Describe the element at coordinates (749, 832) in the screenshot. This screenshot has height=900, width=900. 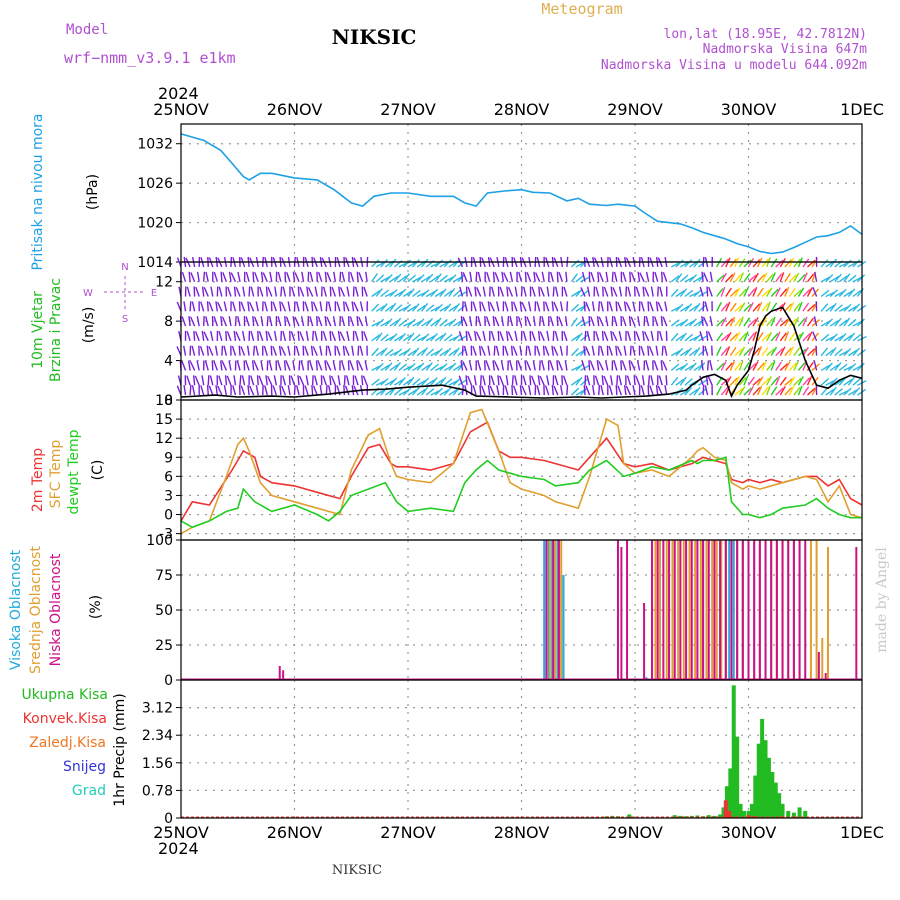
I see `bottom-date-label: 30NOV` at that location.